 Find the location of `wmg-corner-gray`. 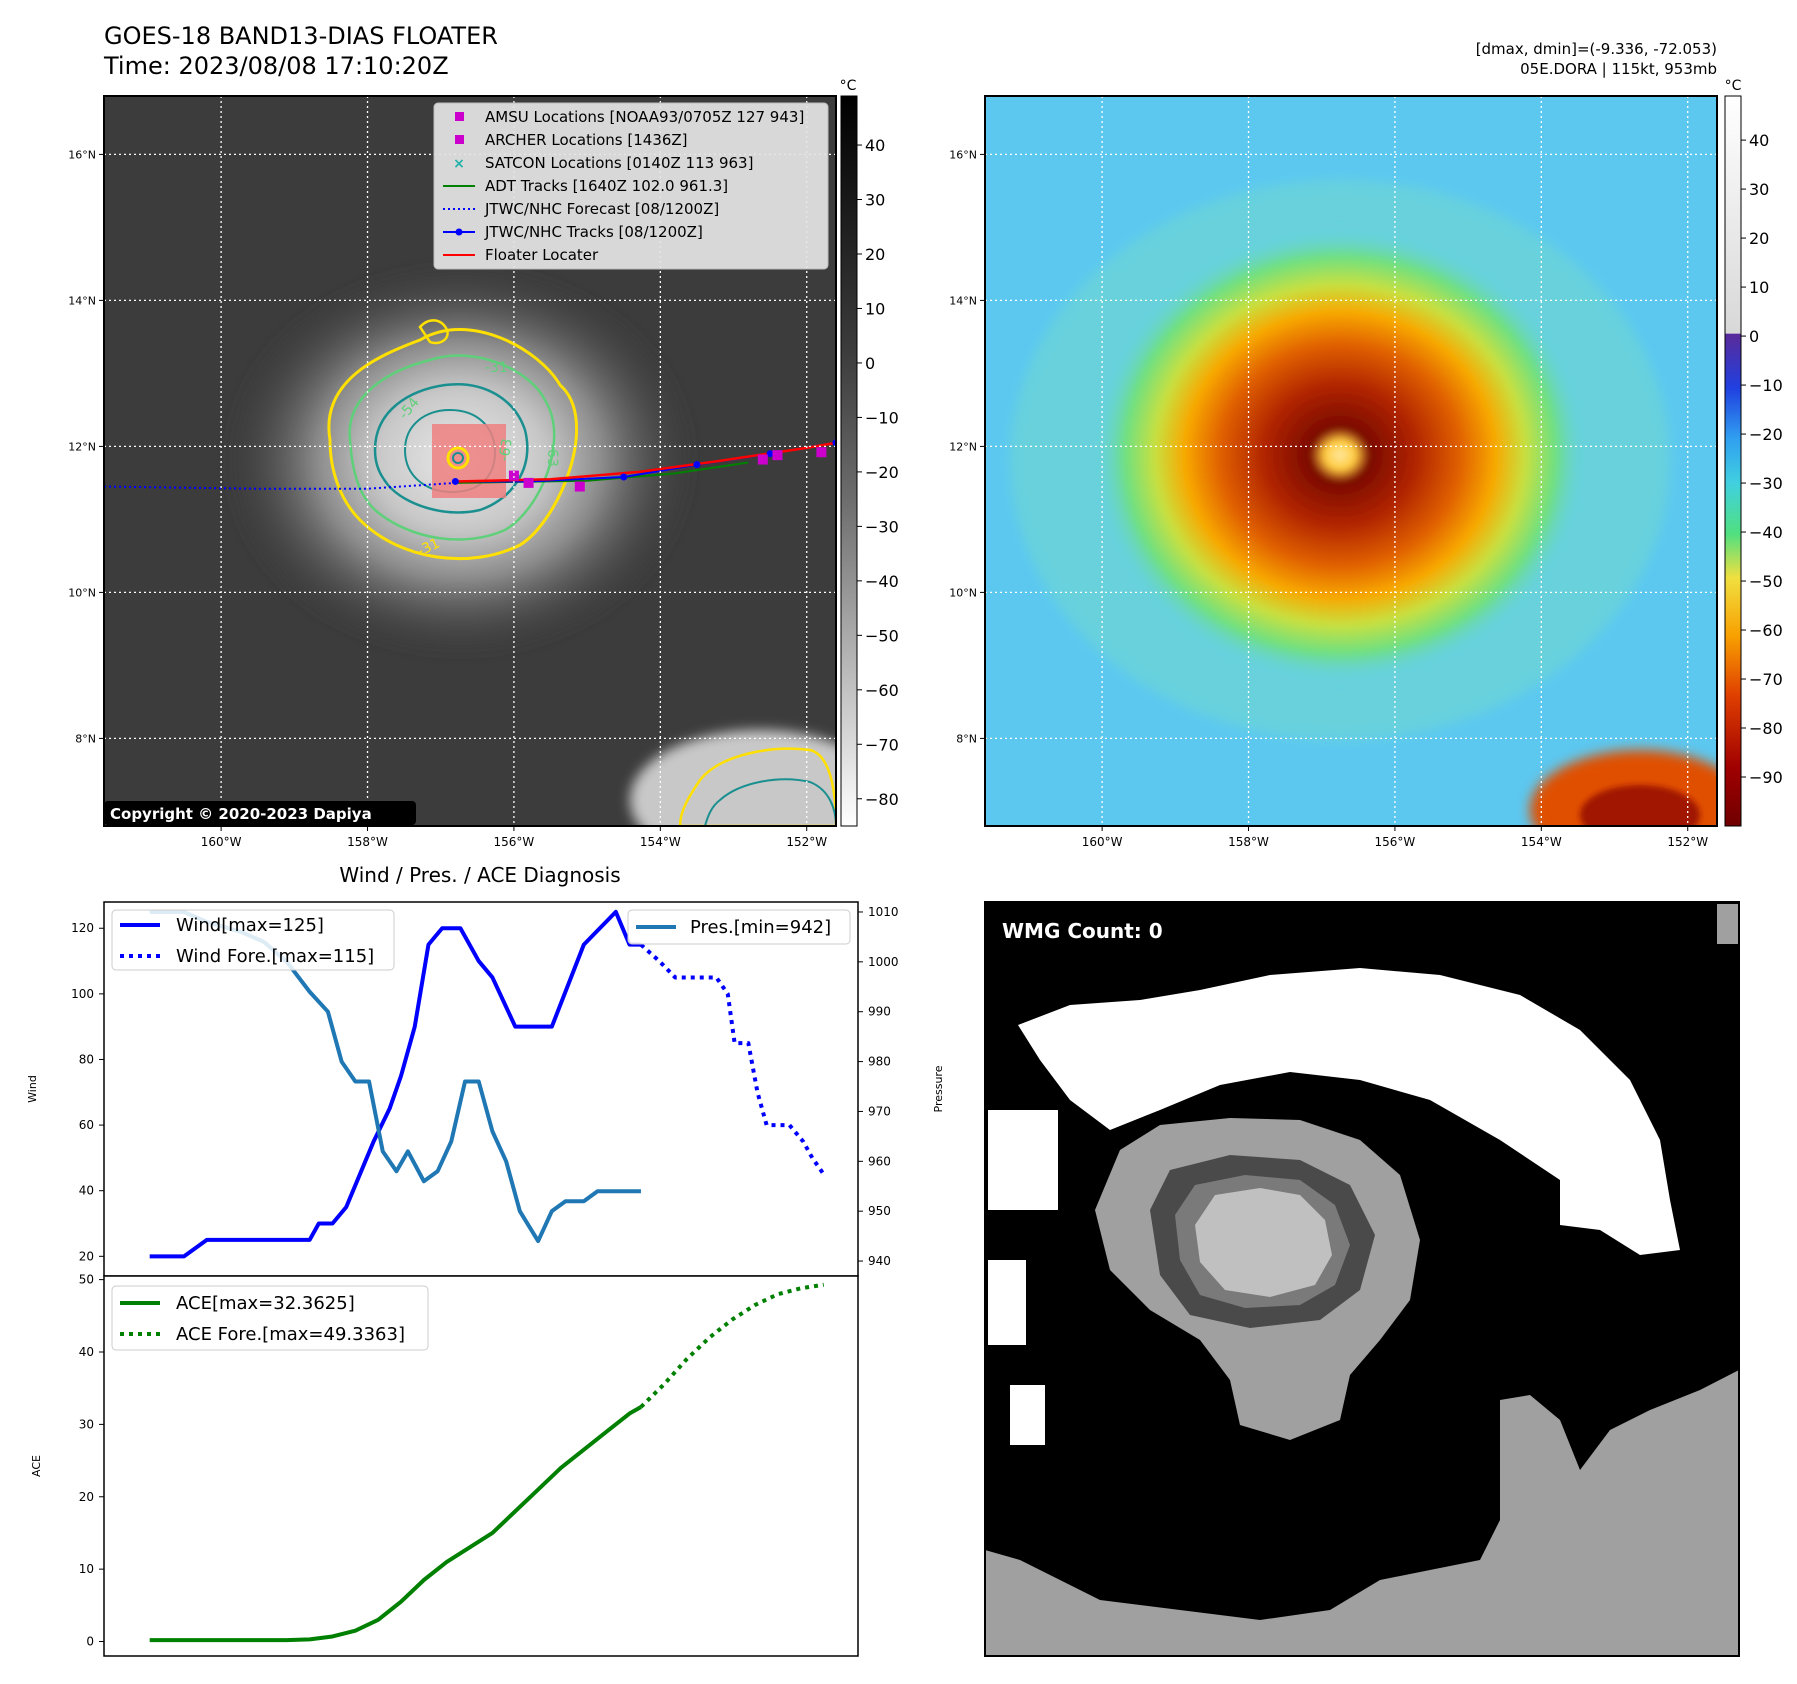

wmg-corner-gray is located at coordinates (1728, 924).